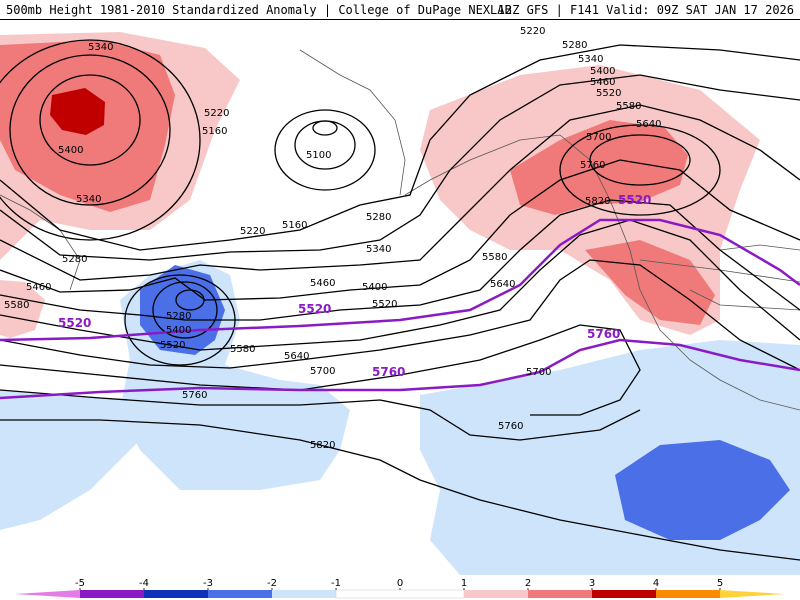  Describe the element at coordinates (496, 594) in the screenshot. I see `colorbar-segment-pos1` at that location.